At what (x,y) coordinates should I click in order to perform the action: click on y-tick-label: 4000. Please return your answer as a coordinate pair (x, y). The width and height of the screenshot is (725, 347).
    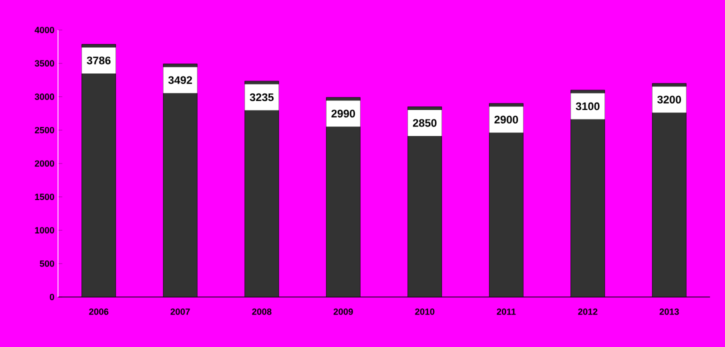
    Looking at the image, I should click on (44, 30).